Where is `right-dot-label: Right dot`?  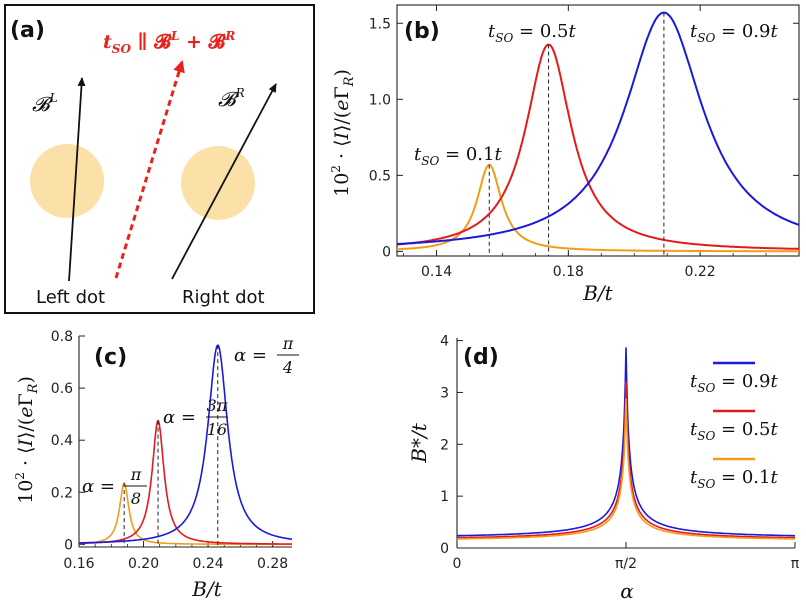
right-dot-label: Right dot is located at coordinates (223, 297).